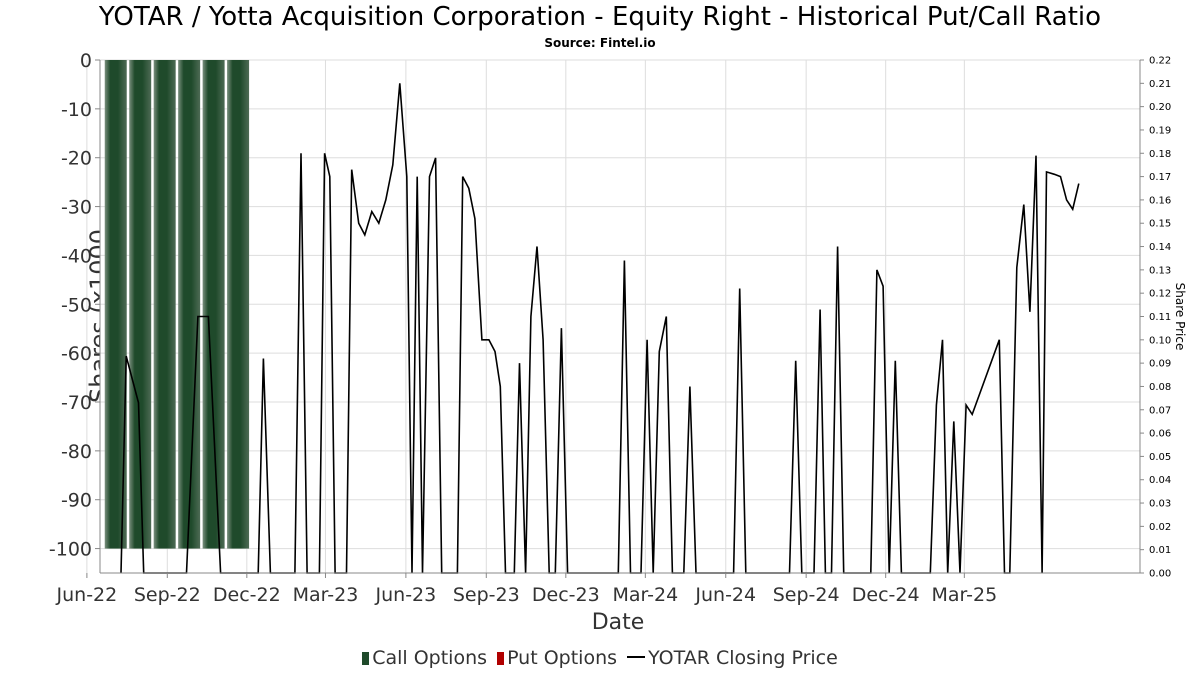  What do you see at coordinates (1160, 177) in the screenshot?
I see `y-right-tick-label: 0.17` at bounding box center [1160, 177].